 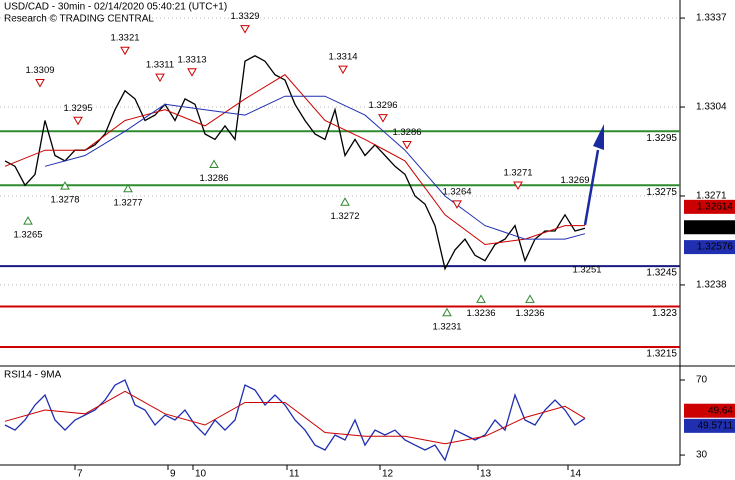 I want to click on high-label: 1.3314, so click(x=342, y=57).